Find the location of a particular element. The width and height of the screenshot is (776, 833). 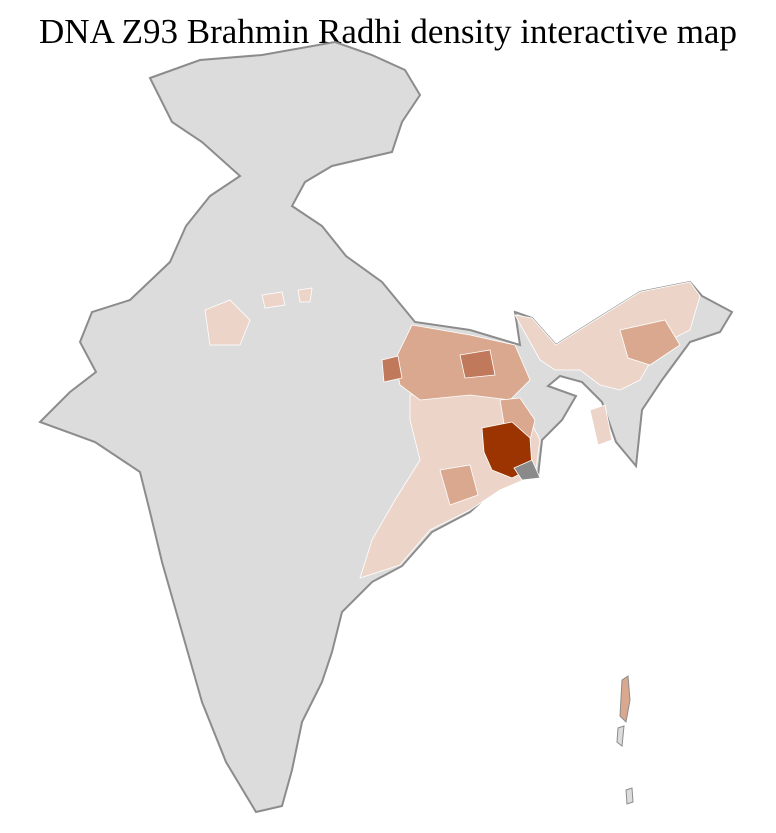

region-odisha-medium is located at coordinates (459, 485).